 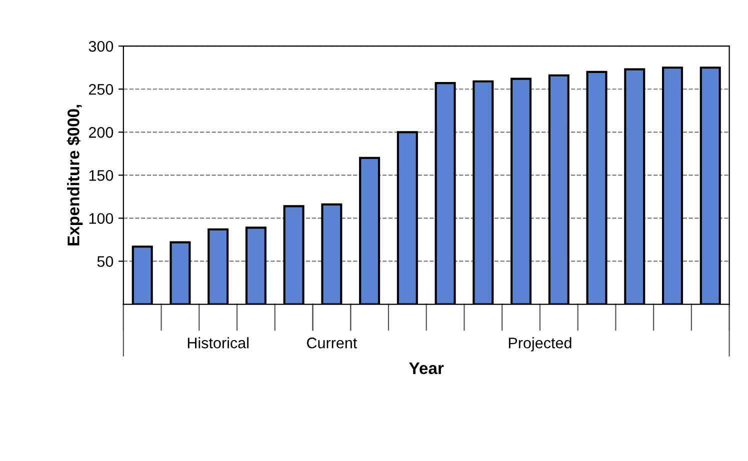 I want to click on x-axis-title: Year, so click(x=426, y=368).